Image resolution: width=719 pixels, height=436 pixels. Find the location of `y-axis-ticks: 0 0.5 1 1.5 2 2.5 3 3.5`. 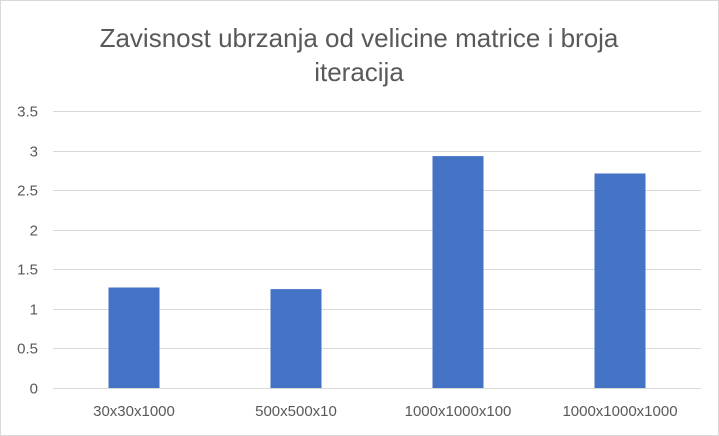

y-axis-ticks: 0 0.5 1 1.5 2 2.5 3 3.5 is located at coordinates (27, 251).